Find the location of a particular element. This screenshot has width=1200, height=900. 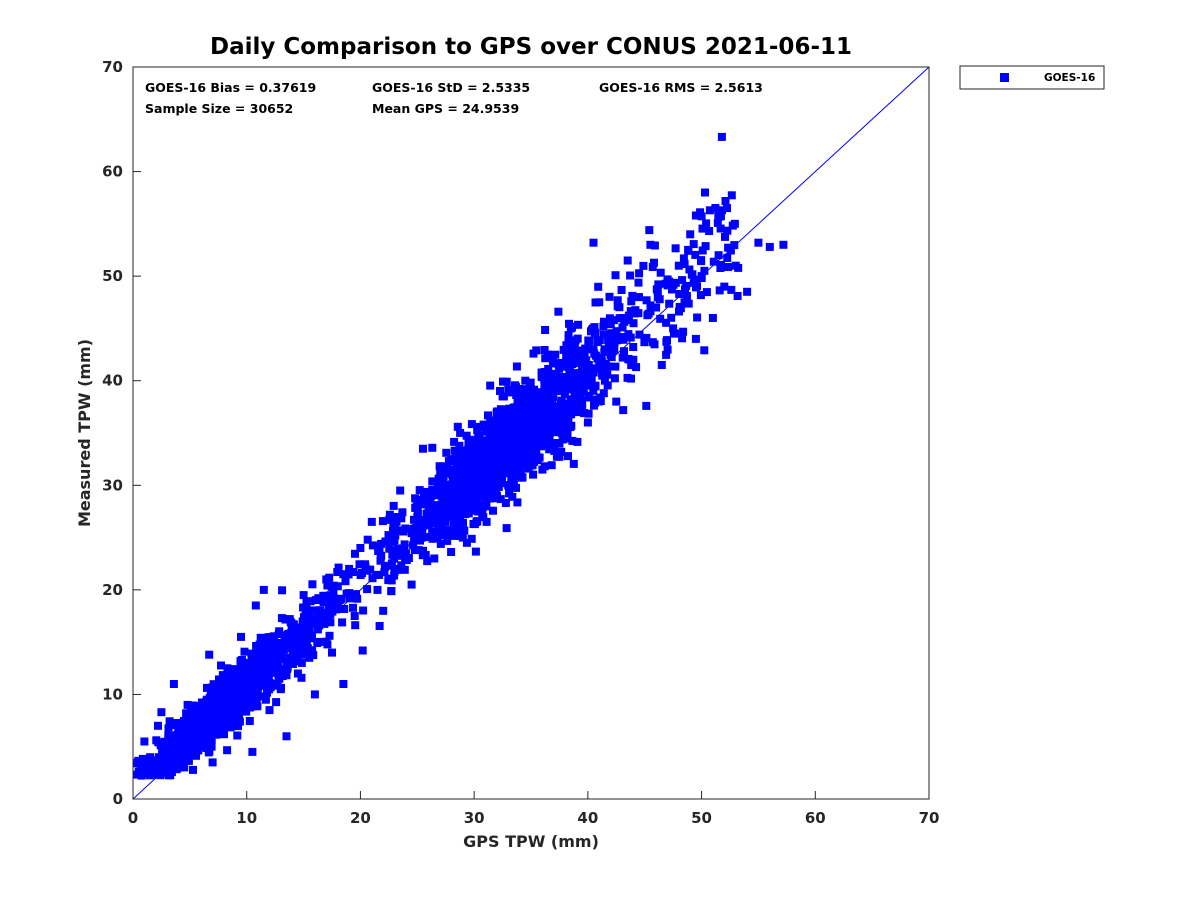

x-axis-label: GPS TPW (mm) is located at coordinates (531, 841).